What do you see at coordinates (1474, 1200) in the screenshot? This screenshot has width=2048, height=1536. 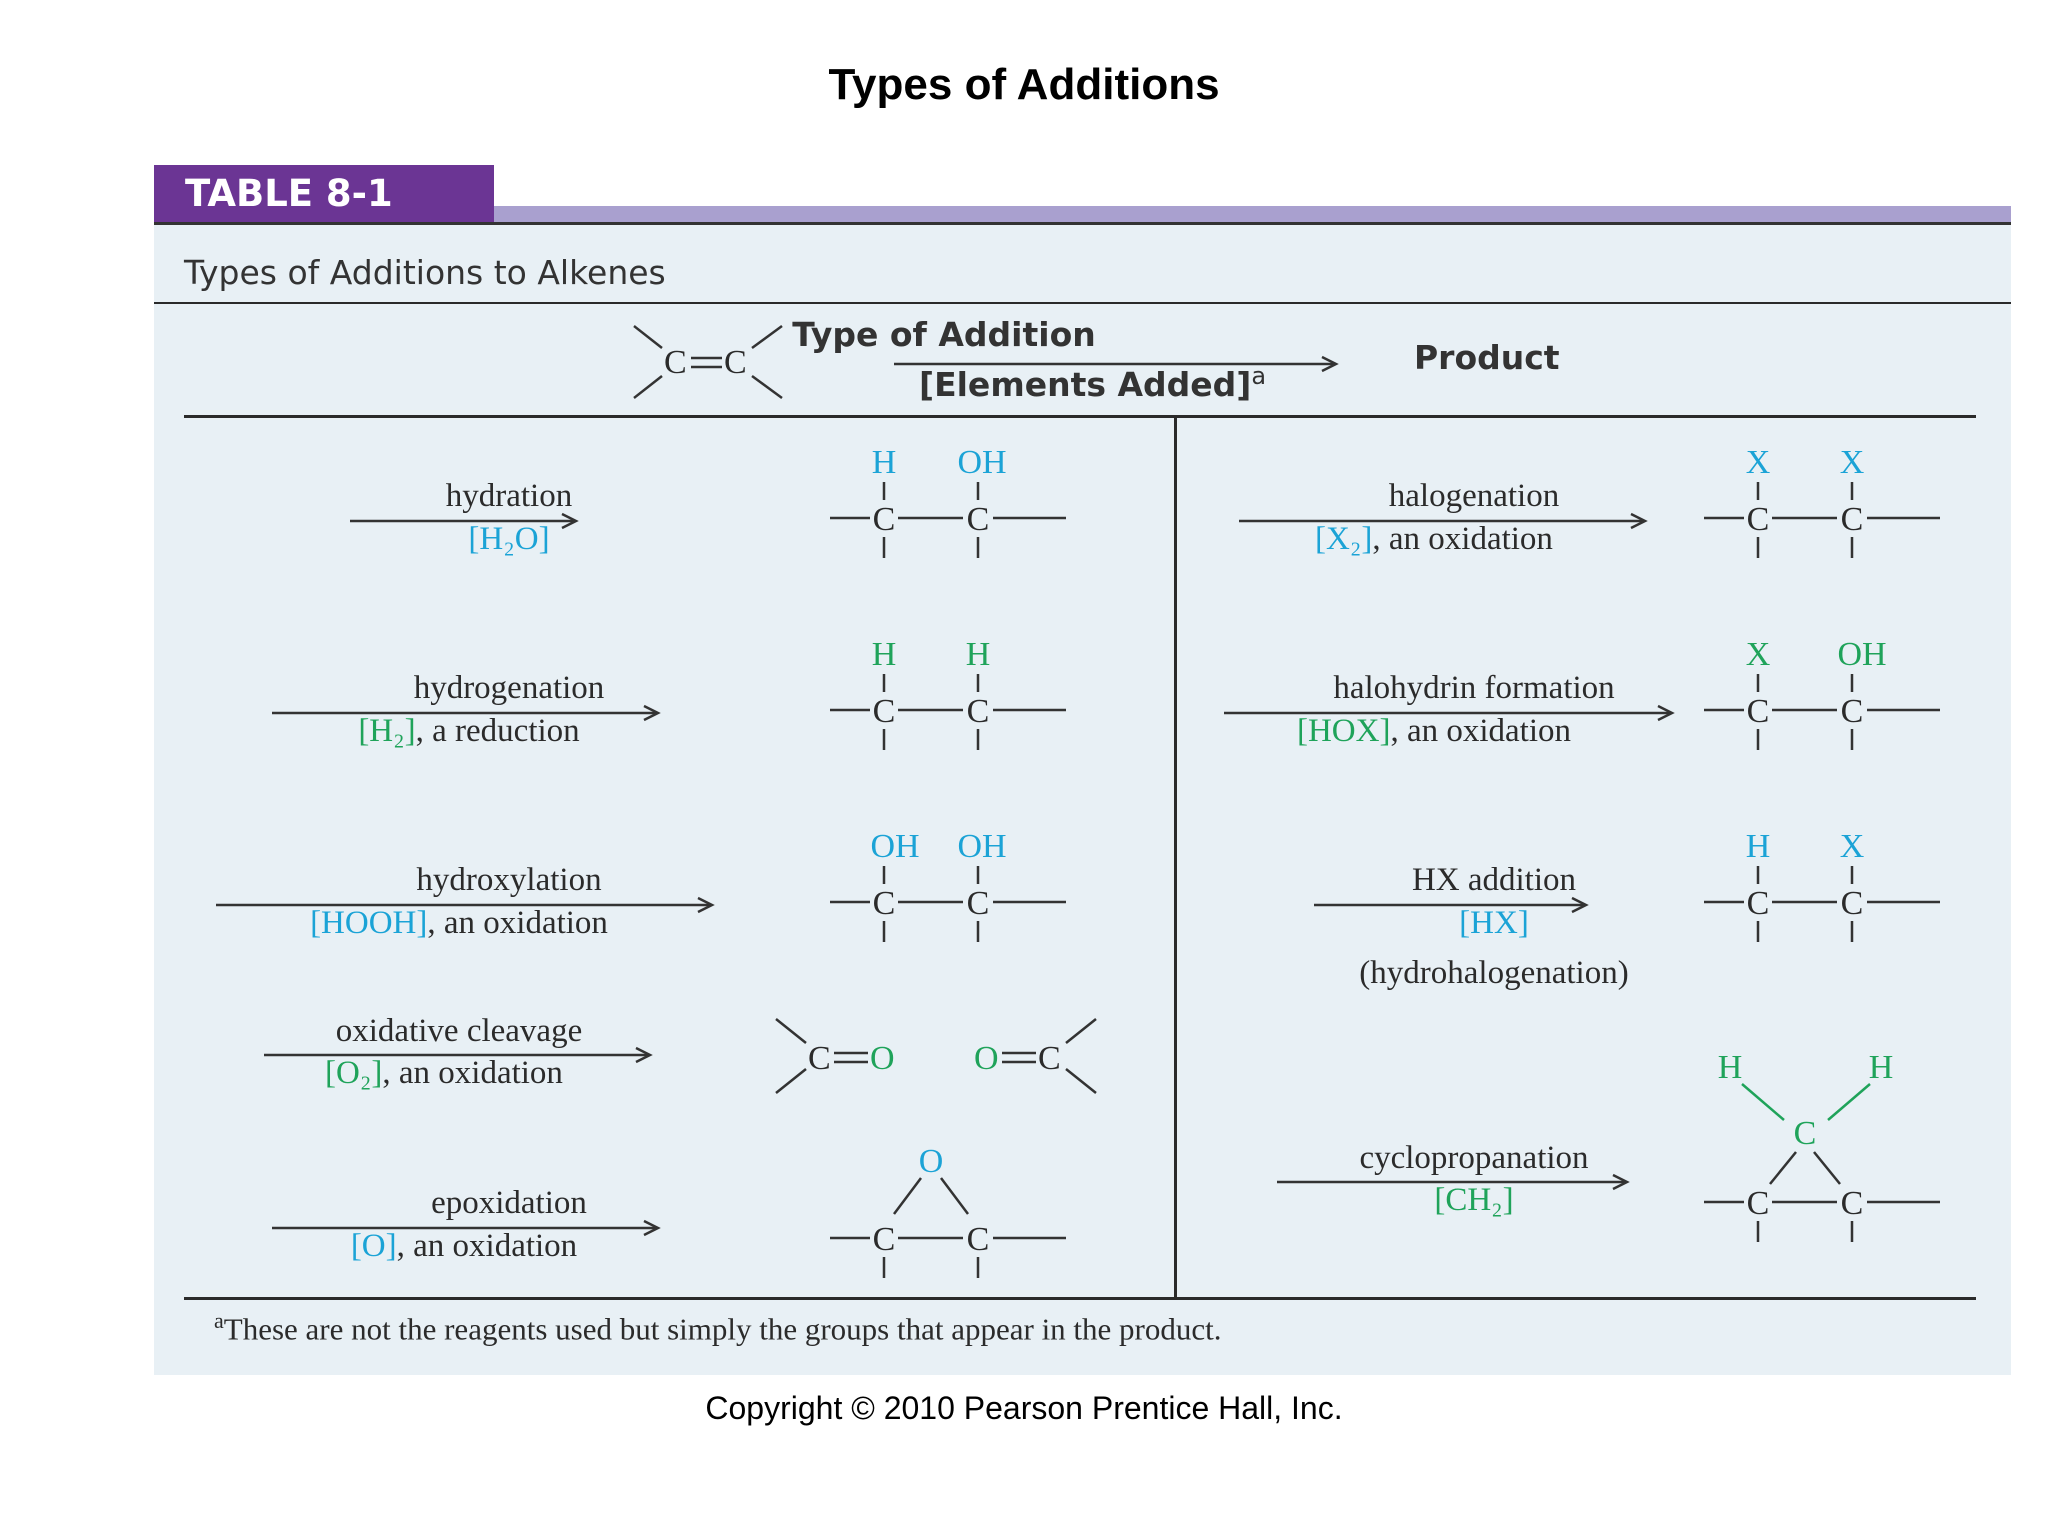 I see `cyclopropanation-reagent: [CH₂]` at bounding box center [1474, 1200].